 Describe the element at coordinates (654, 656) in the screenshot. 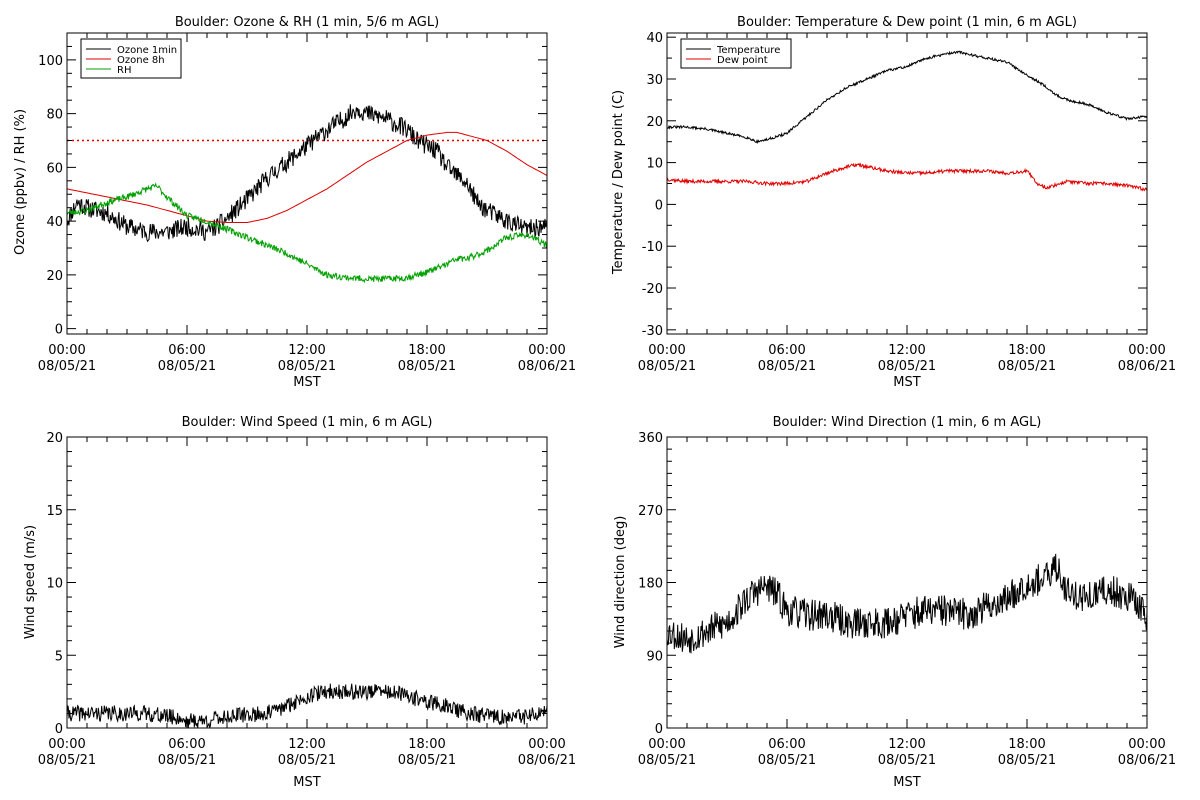

I see `y-tick-label: 90` at that location.